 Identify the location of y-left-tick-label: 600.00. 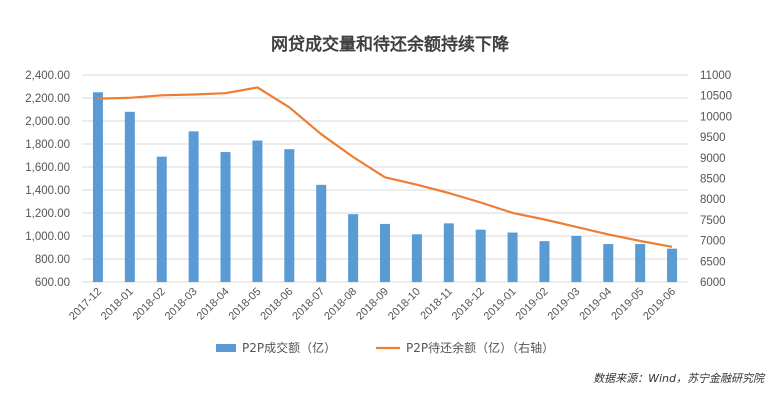
(52, 283).